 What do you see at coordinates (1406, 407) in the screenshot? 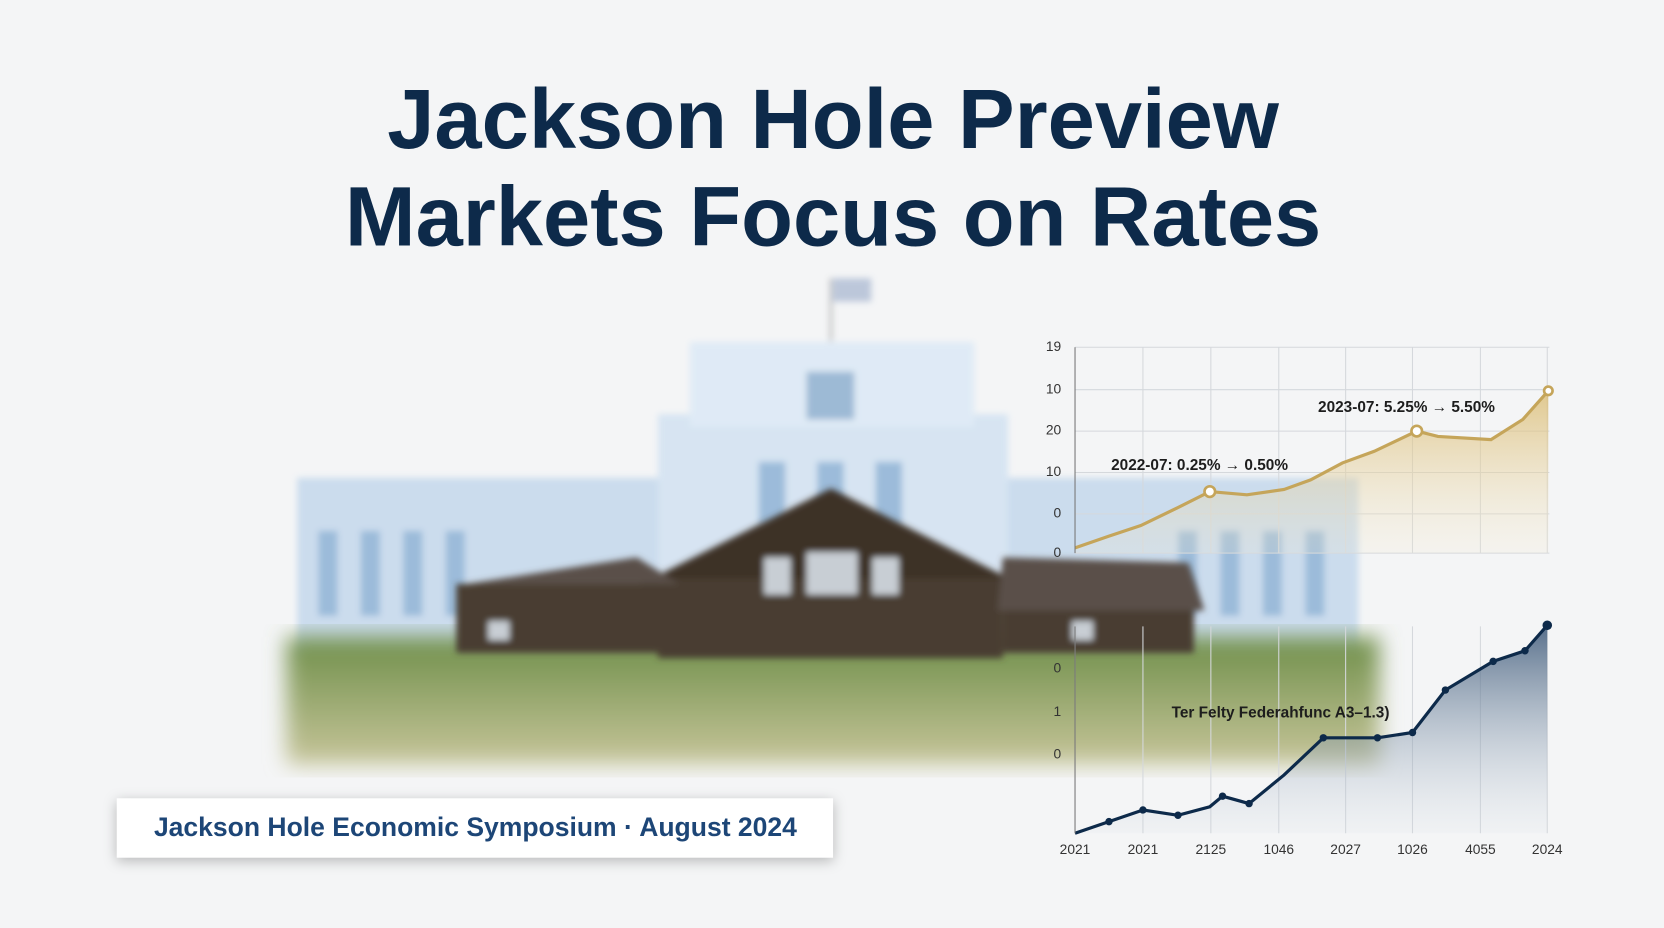
I see `annotation: 2023-07: 5.25% → 5.50%` at bounding box center [1406, 407].